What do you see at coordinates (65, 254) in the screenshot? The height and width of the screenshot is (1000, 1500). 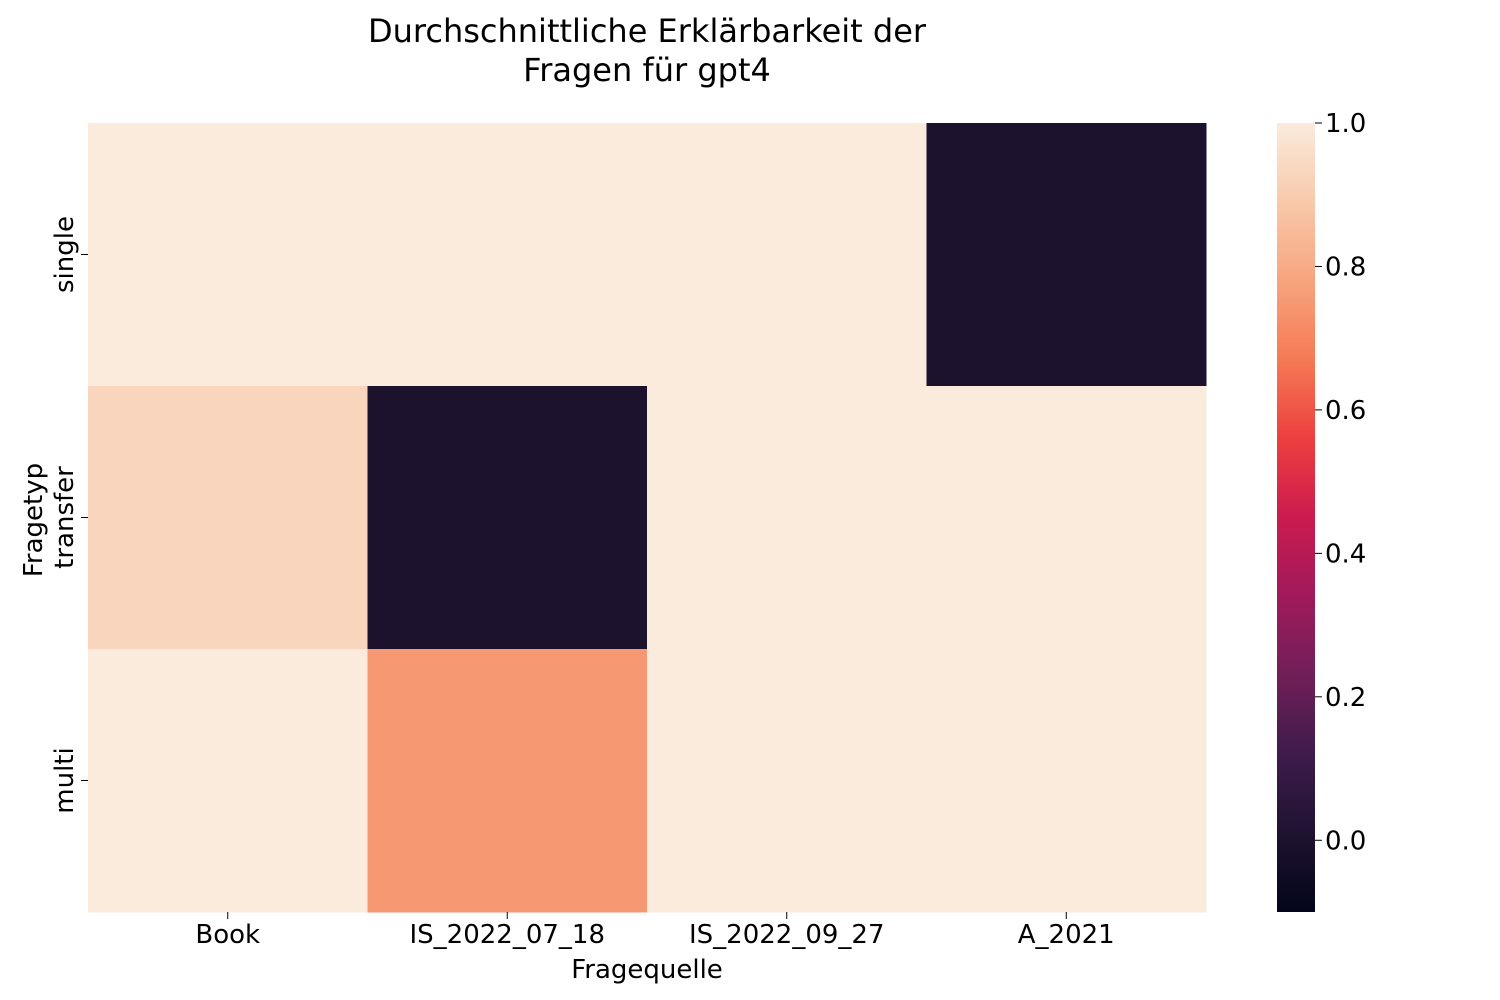 I see `y-tick-label: single` at bounding box center [65, 254].